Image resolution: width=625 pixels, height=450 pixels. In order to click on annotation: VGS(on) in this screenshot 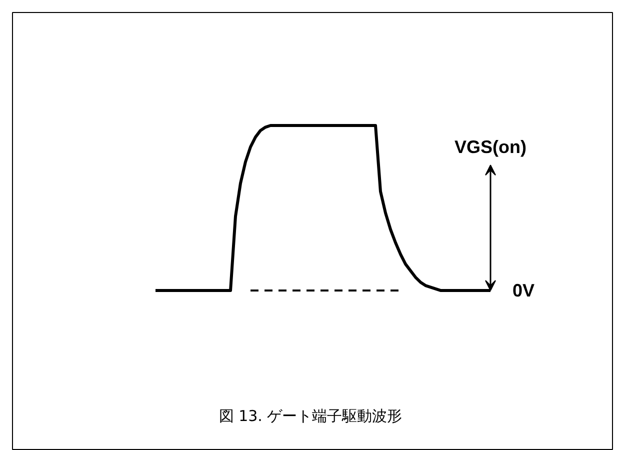, I will do `click(490, 147)`.